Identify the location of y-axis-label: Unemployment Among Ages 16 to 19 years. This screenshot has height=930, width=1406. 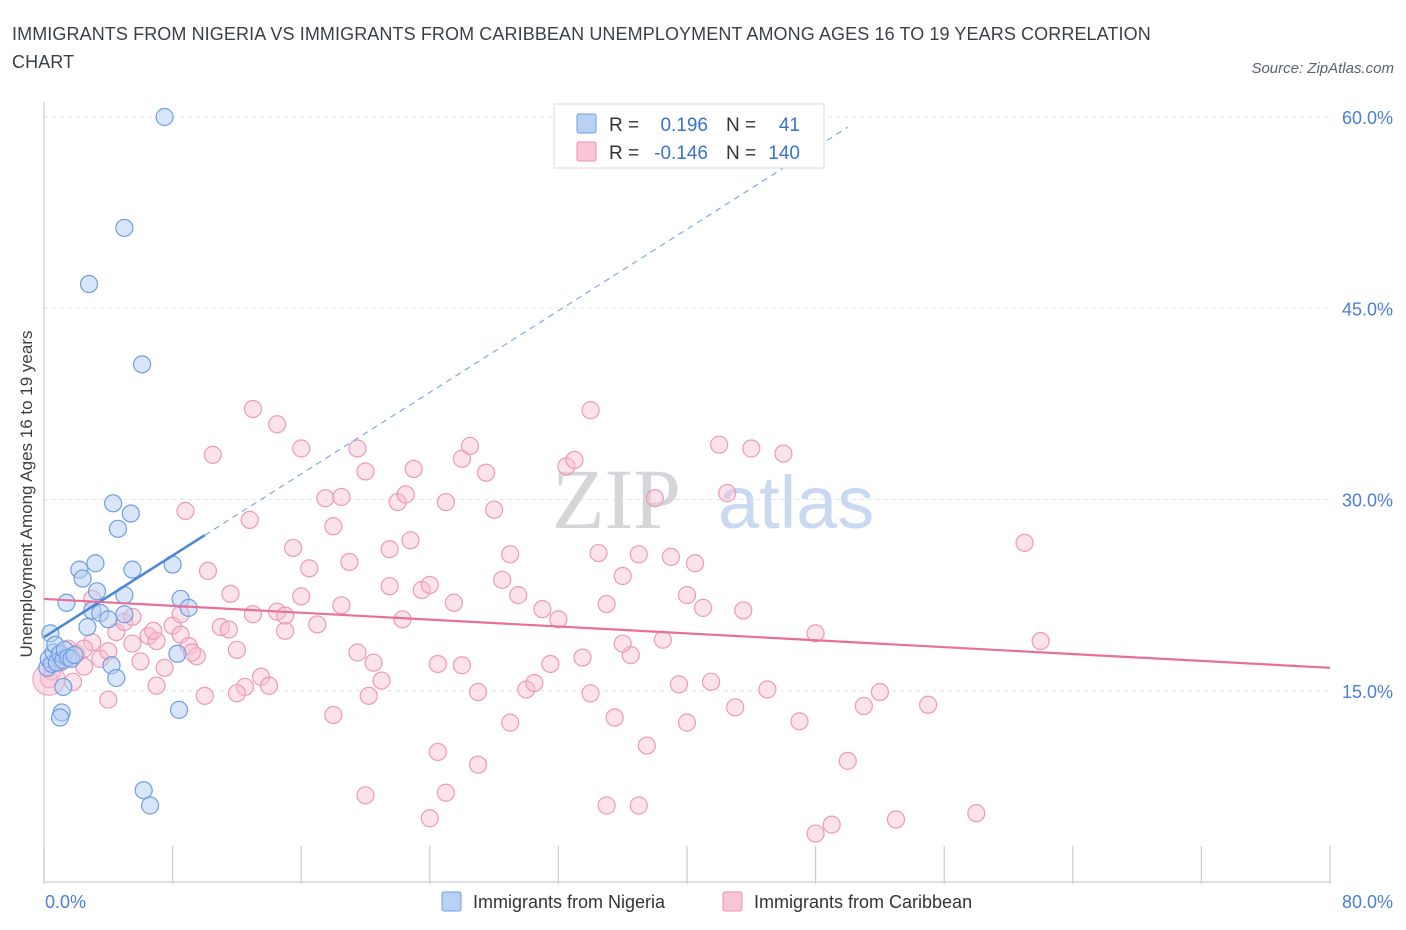
(26, 494).